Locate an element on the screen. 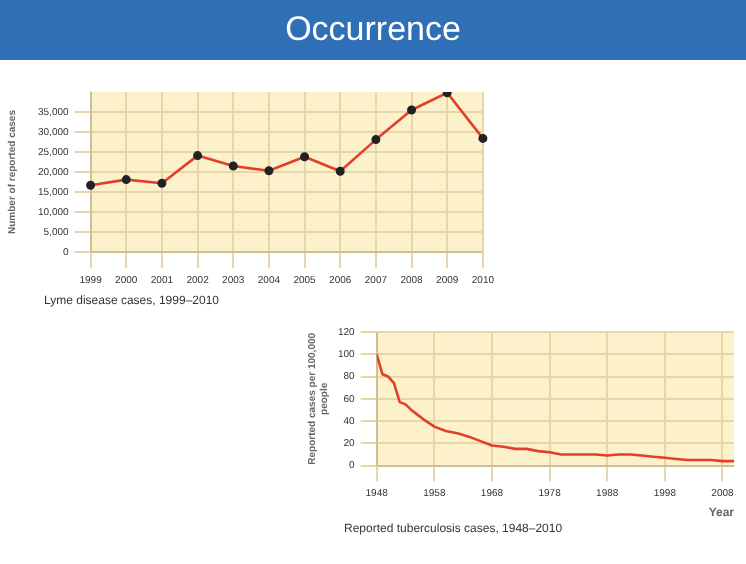 The height and width of the screenshot is (564, 746). chart-title: Occurrence is located at coordinates (373, 30).